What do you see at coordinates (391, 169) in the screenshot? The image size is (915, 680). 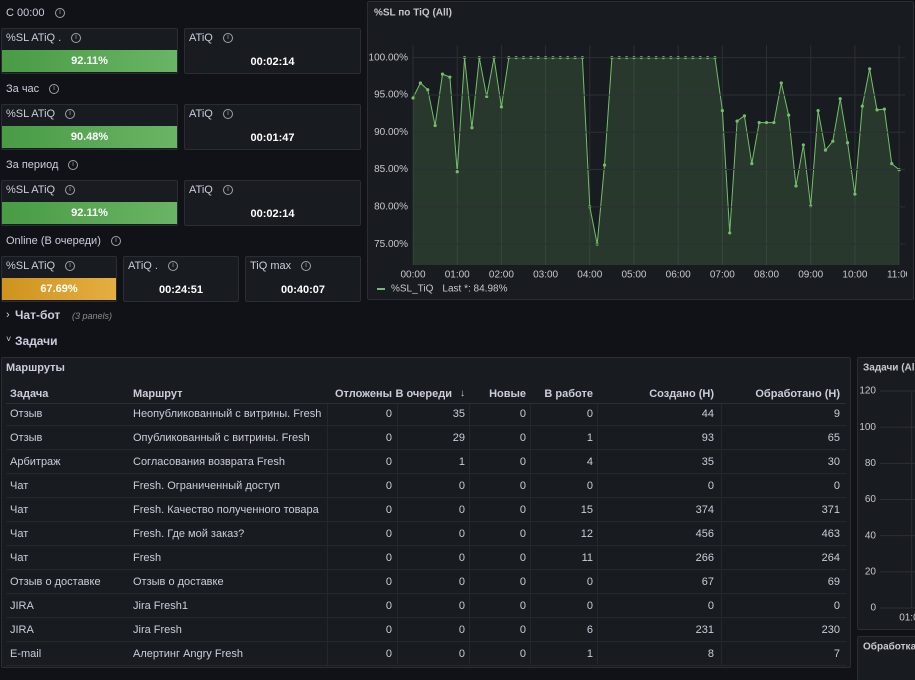 I see `y-tick-label: 85.00%` at bounding box center [391, 169].